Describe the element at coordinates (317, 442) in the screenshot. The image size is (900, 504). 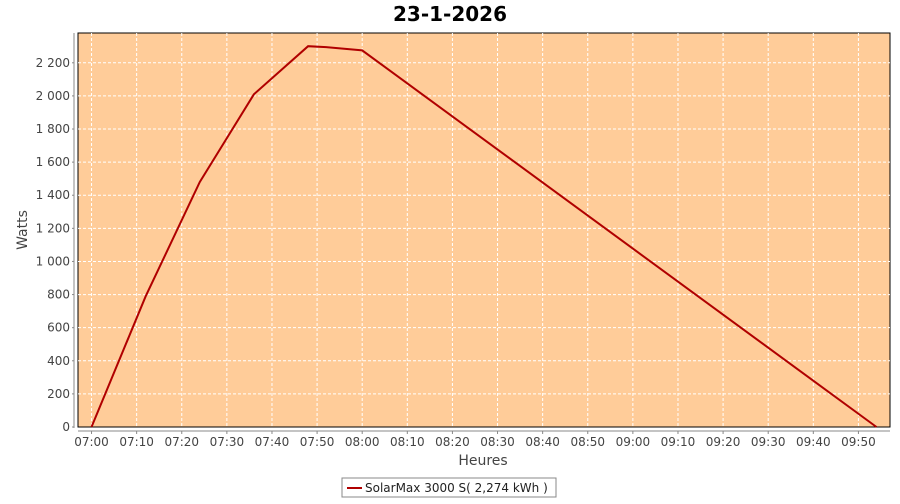
I see `x-tick-label: 07:50` at that location.